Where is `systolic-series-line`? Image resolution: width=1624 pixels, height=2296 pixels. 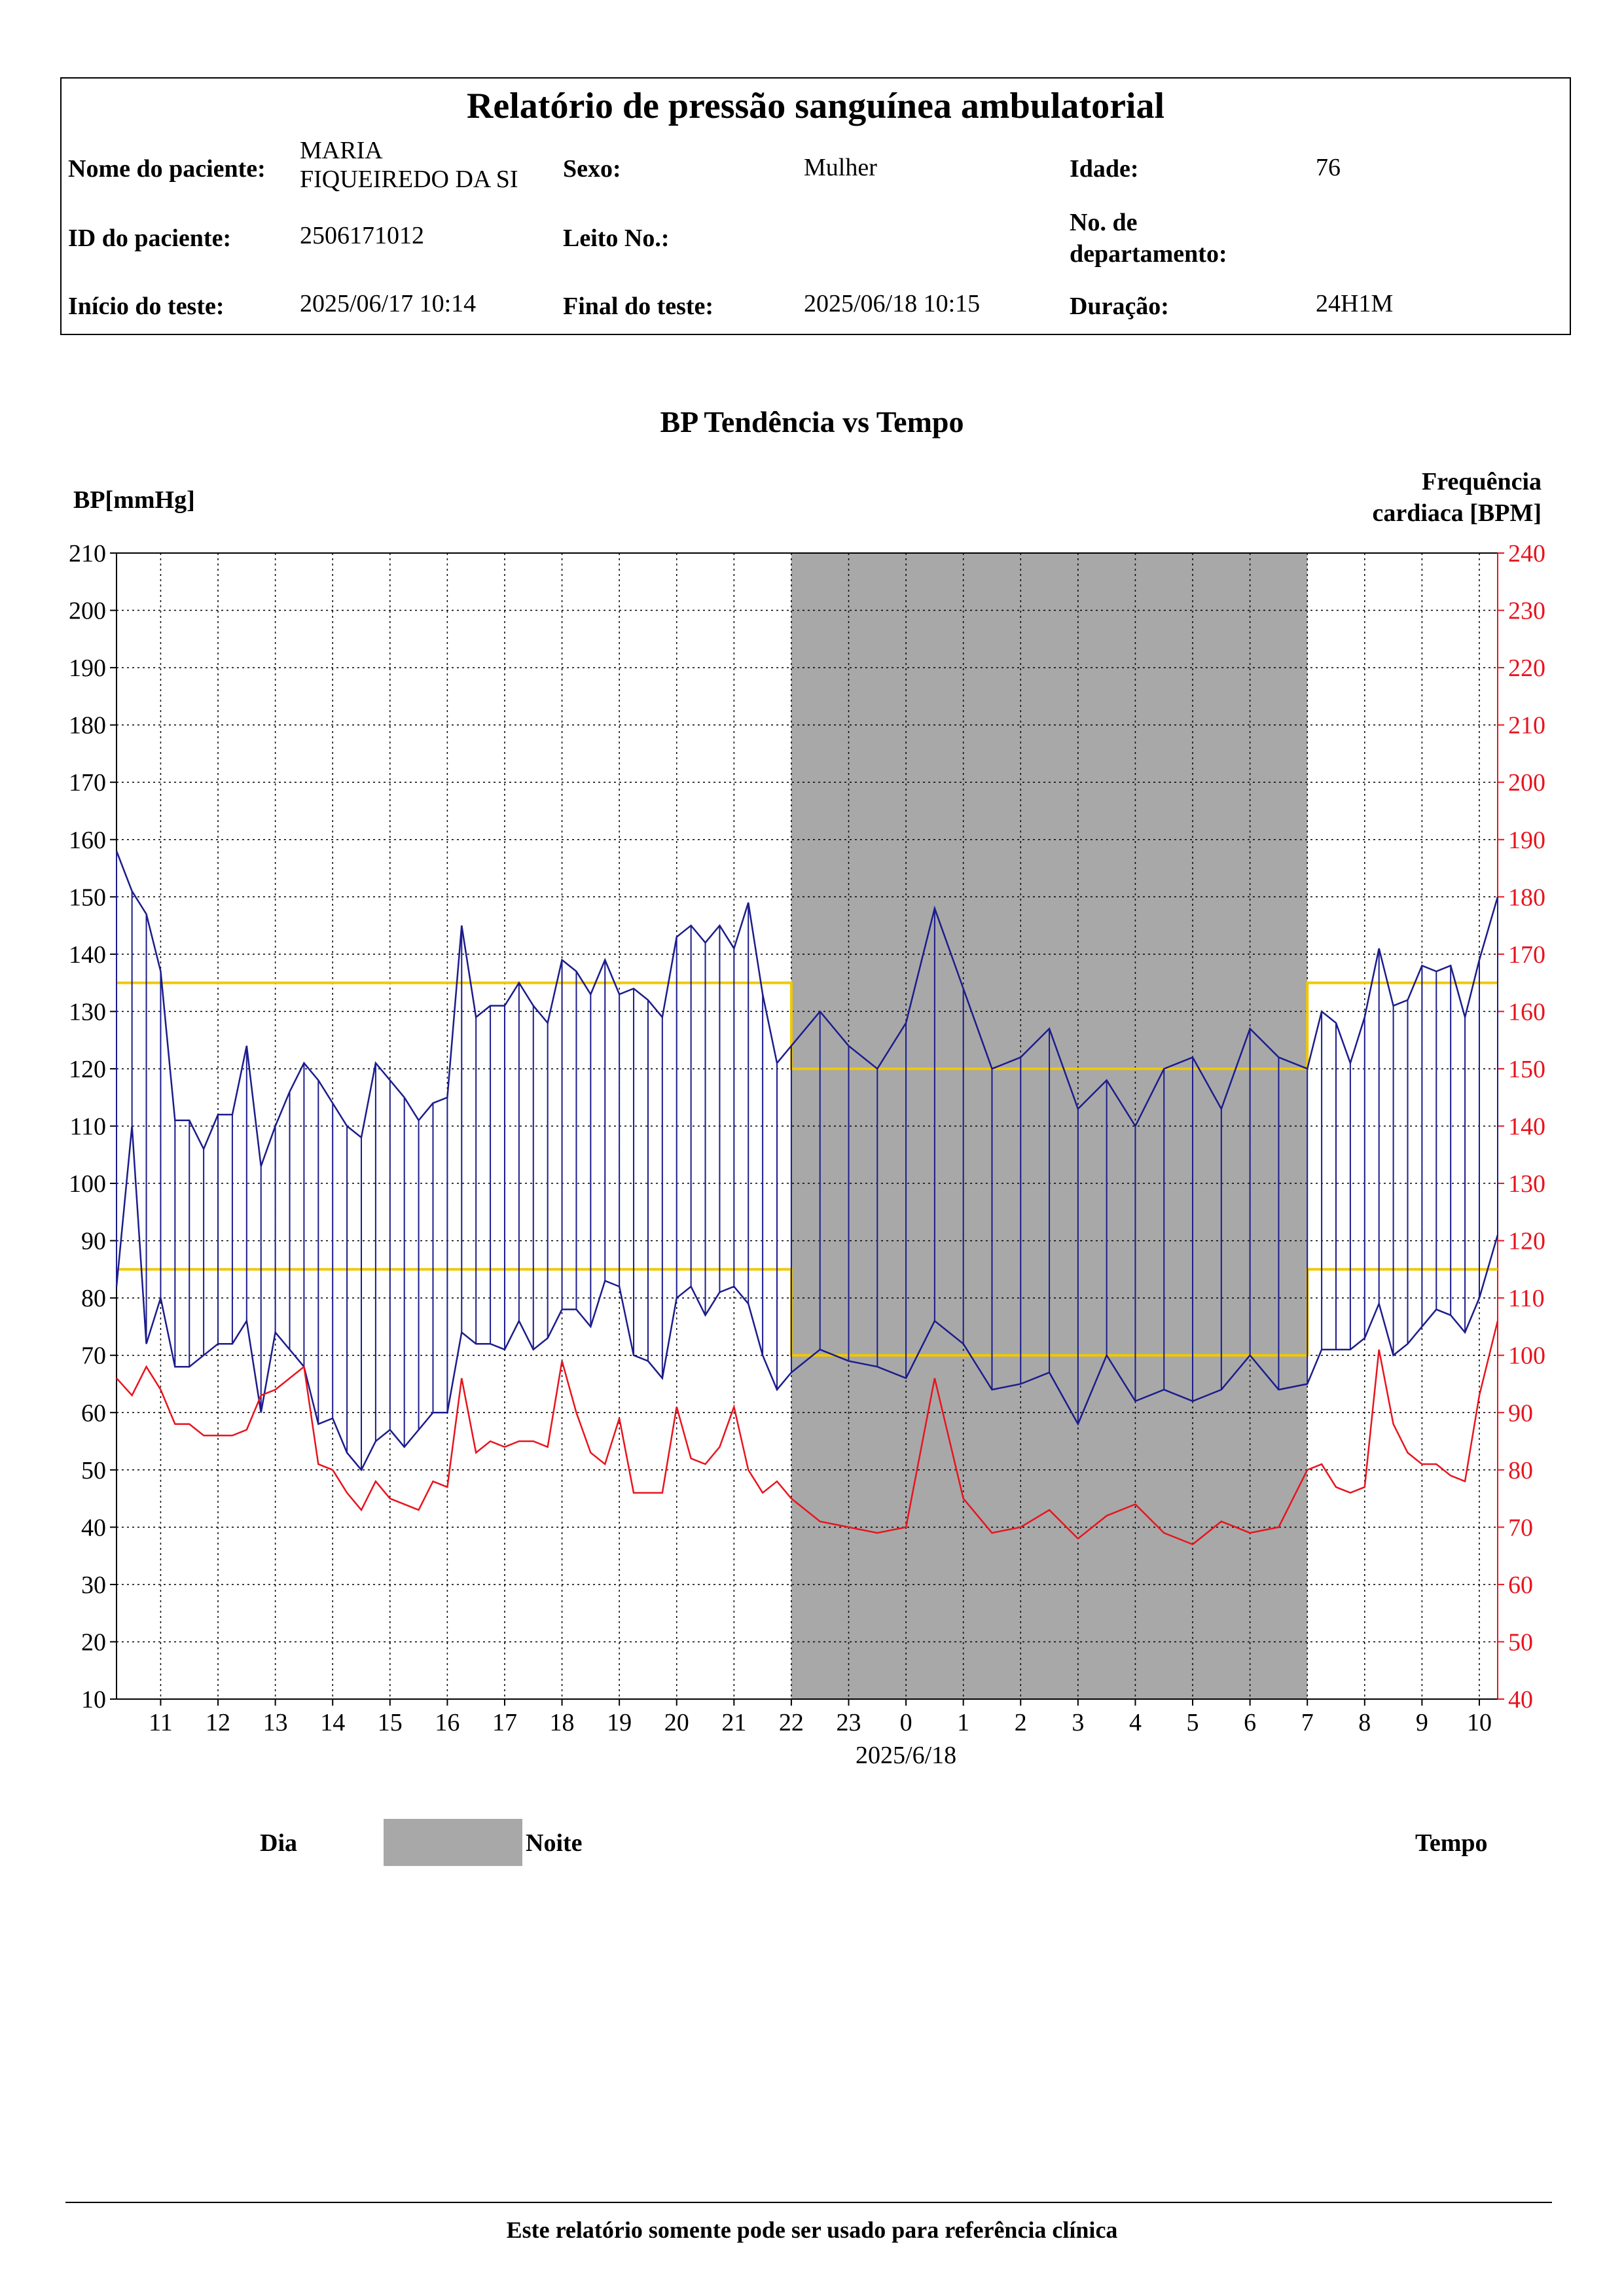 systolic-series-line is located at coordinates (807, 1008).